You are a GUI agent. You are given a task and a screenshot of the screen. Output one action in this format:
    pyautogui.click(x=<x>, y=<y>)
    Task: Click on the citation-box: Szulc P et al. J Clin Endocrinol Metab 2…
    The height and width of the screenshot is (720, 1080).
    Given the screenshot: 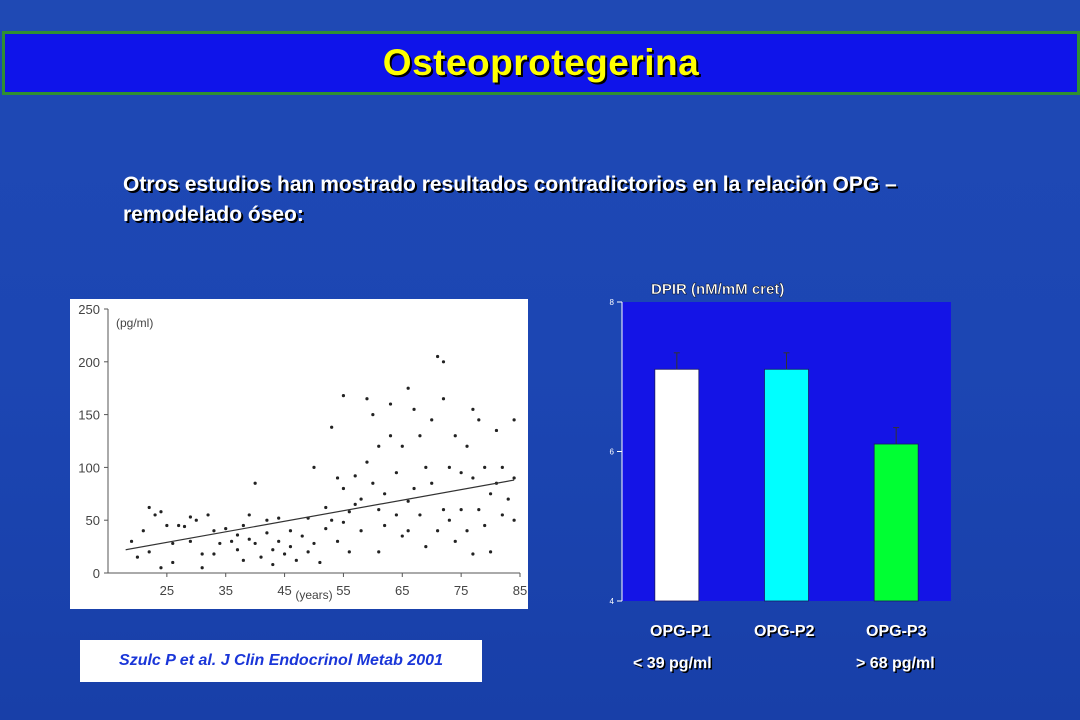 What is the action you would take?
    pyautogui.click(x=281, y=661)
    